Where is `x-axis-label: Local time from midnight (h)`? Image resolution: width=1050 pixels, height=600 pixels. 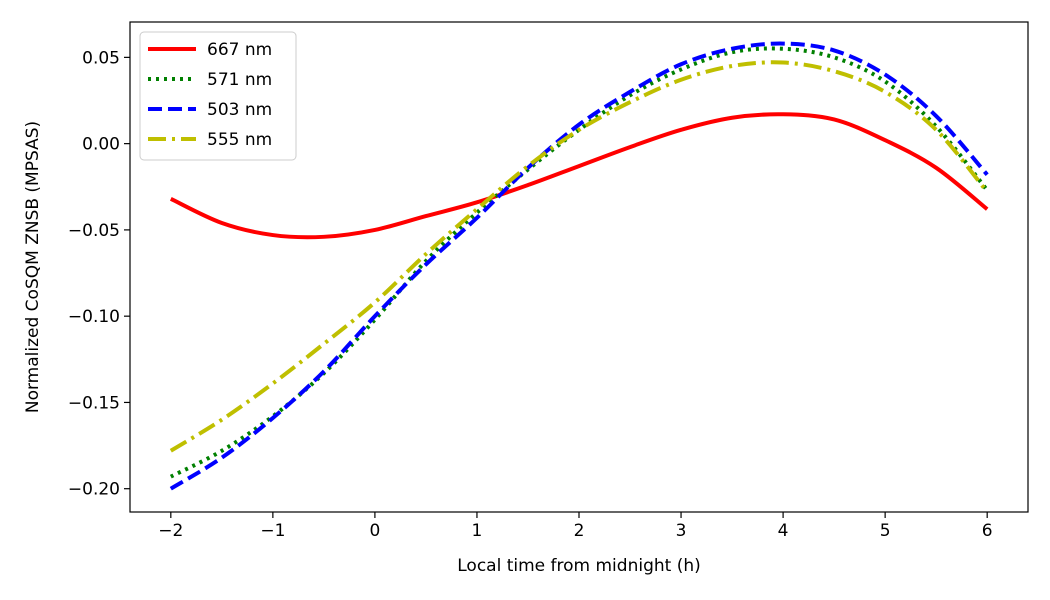 x-axis-label: Local time from midnight (h) is located at coordinates (579, 566).